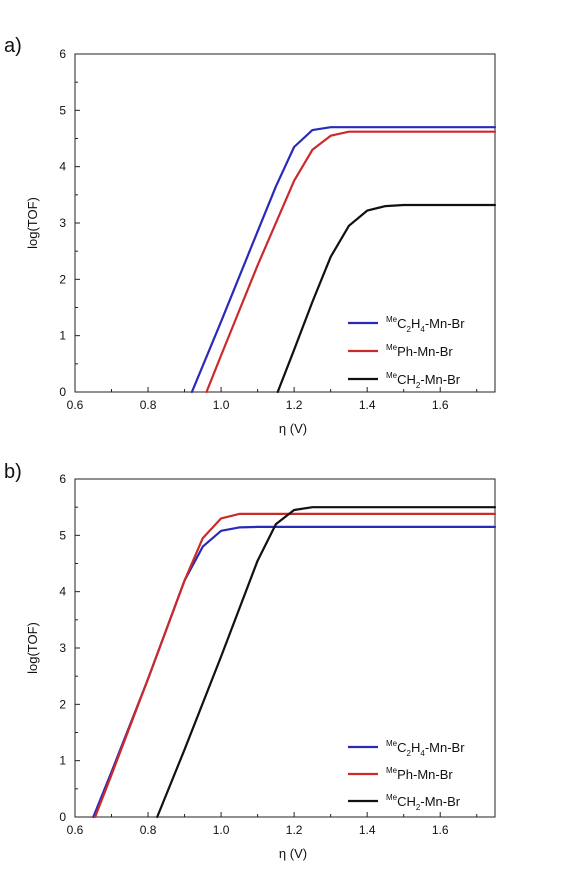  Describe the element at coordinates (13, 46) in the screenshot. I see `panel-label: a)` at that location.